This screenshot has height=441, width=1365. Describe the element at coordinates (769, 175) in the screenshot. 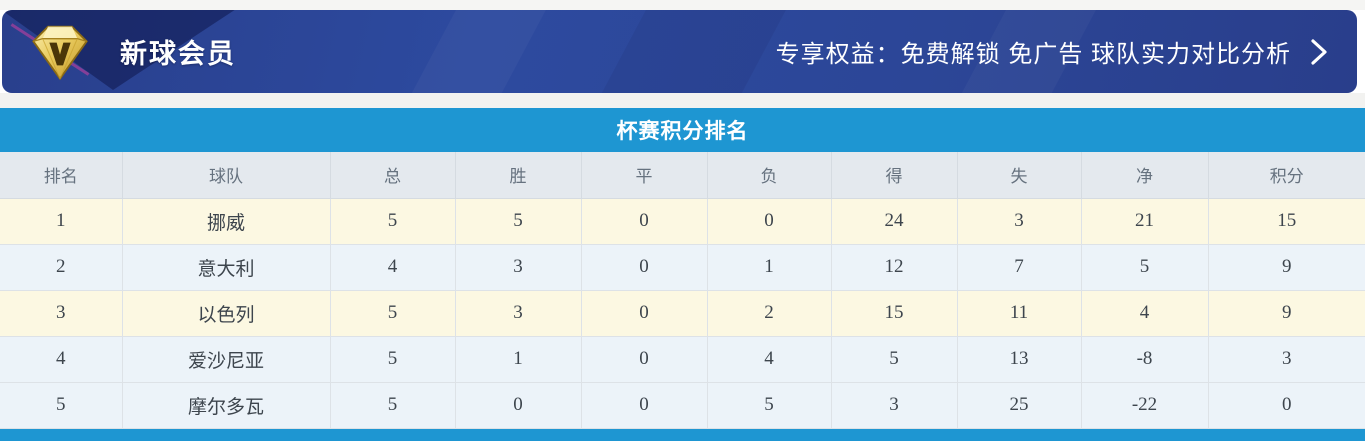

I see `column-header-5: 负` at that location.